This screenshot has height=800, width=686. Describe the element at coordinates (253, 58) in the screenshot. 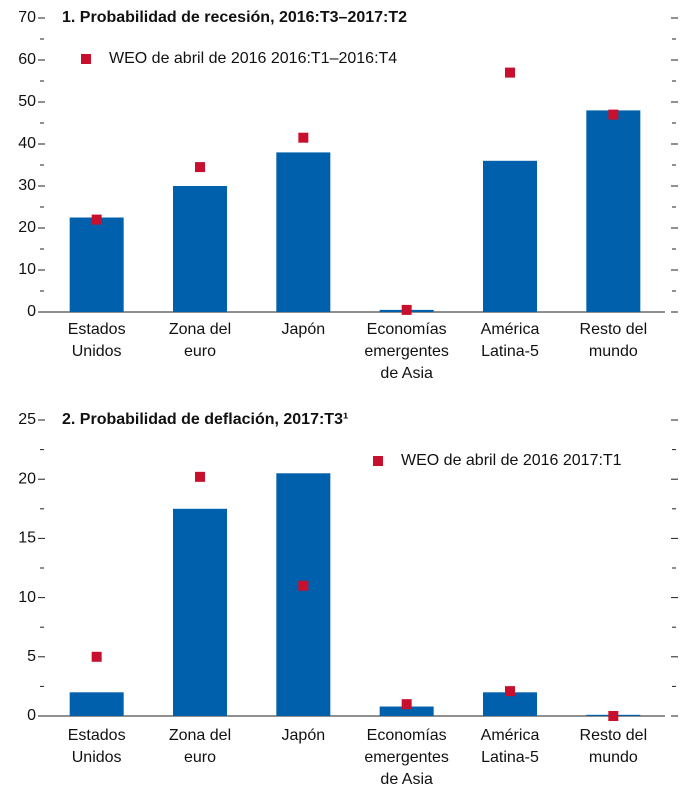

I see `legend-label: WEO de abril de 2016 2016:T1–2016:T4` at that location.